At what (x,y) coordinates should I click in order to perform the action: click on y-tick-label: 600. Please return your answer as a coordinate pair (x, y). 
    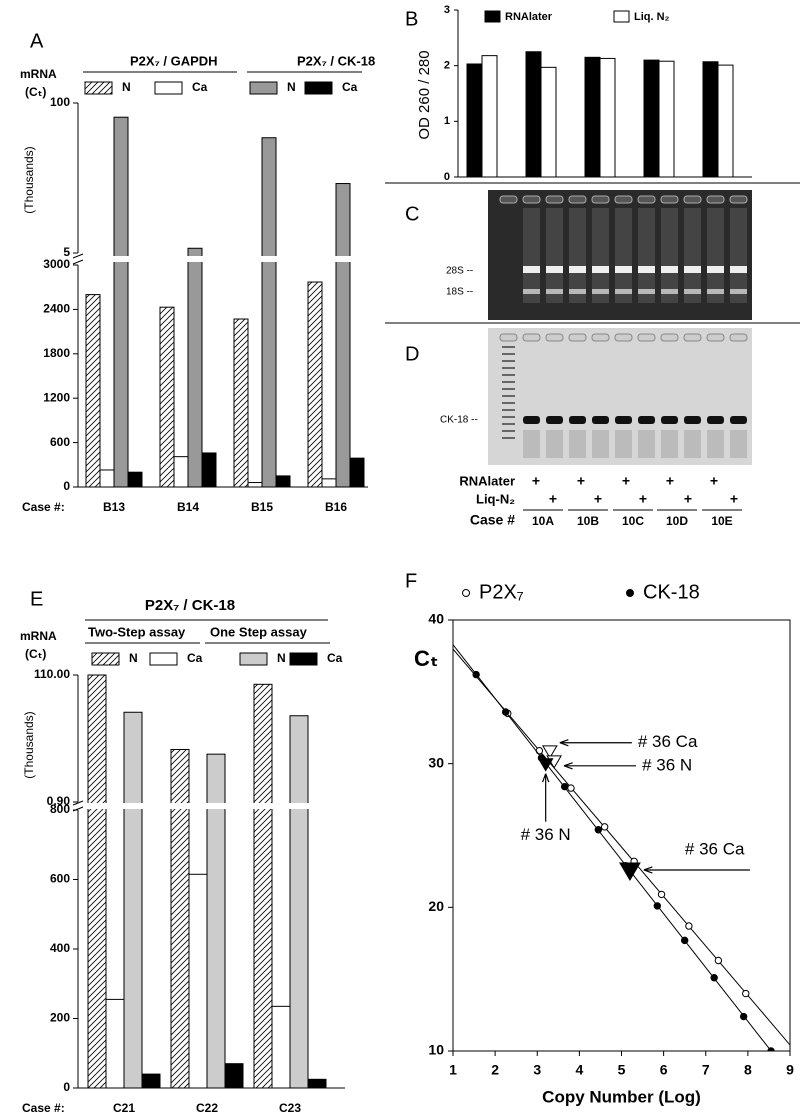
    Looking at the image, I should click on (60, 879).